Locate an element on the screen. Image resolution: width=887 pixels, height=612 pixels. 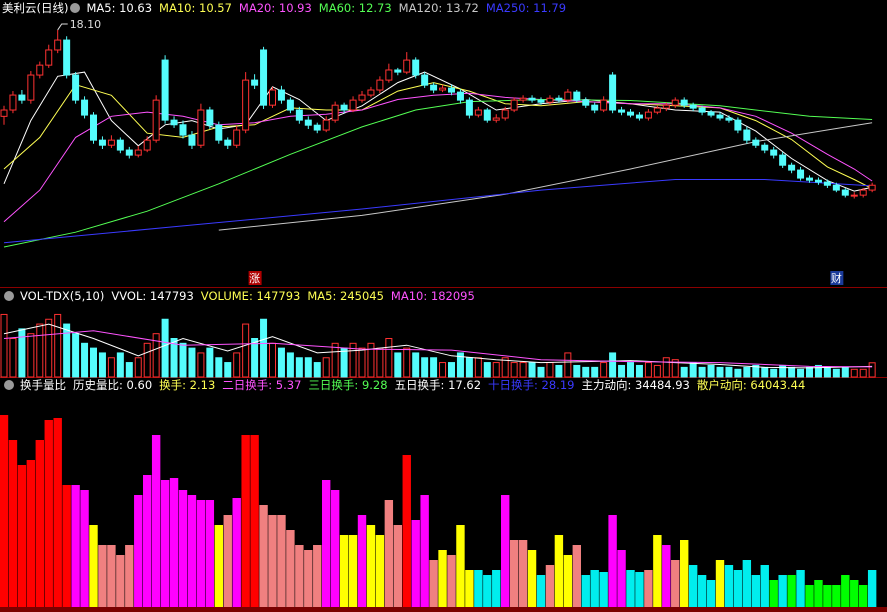
event-label: 涨 is located at coordinates (254, 278).